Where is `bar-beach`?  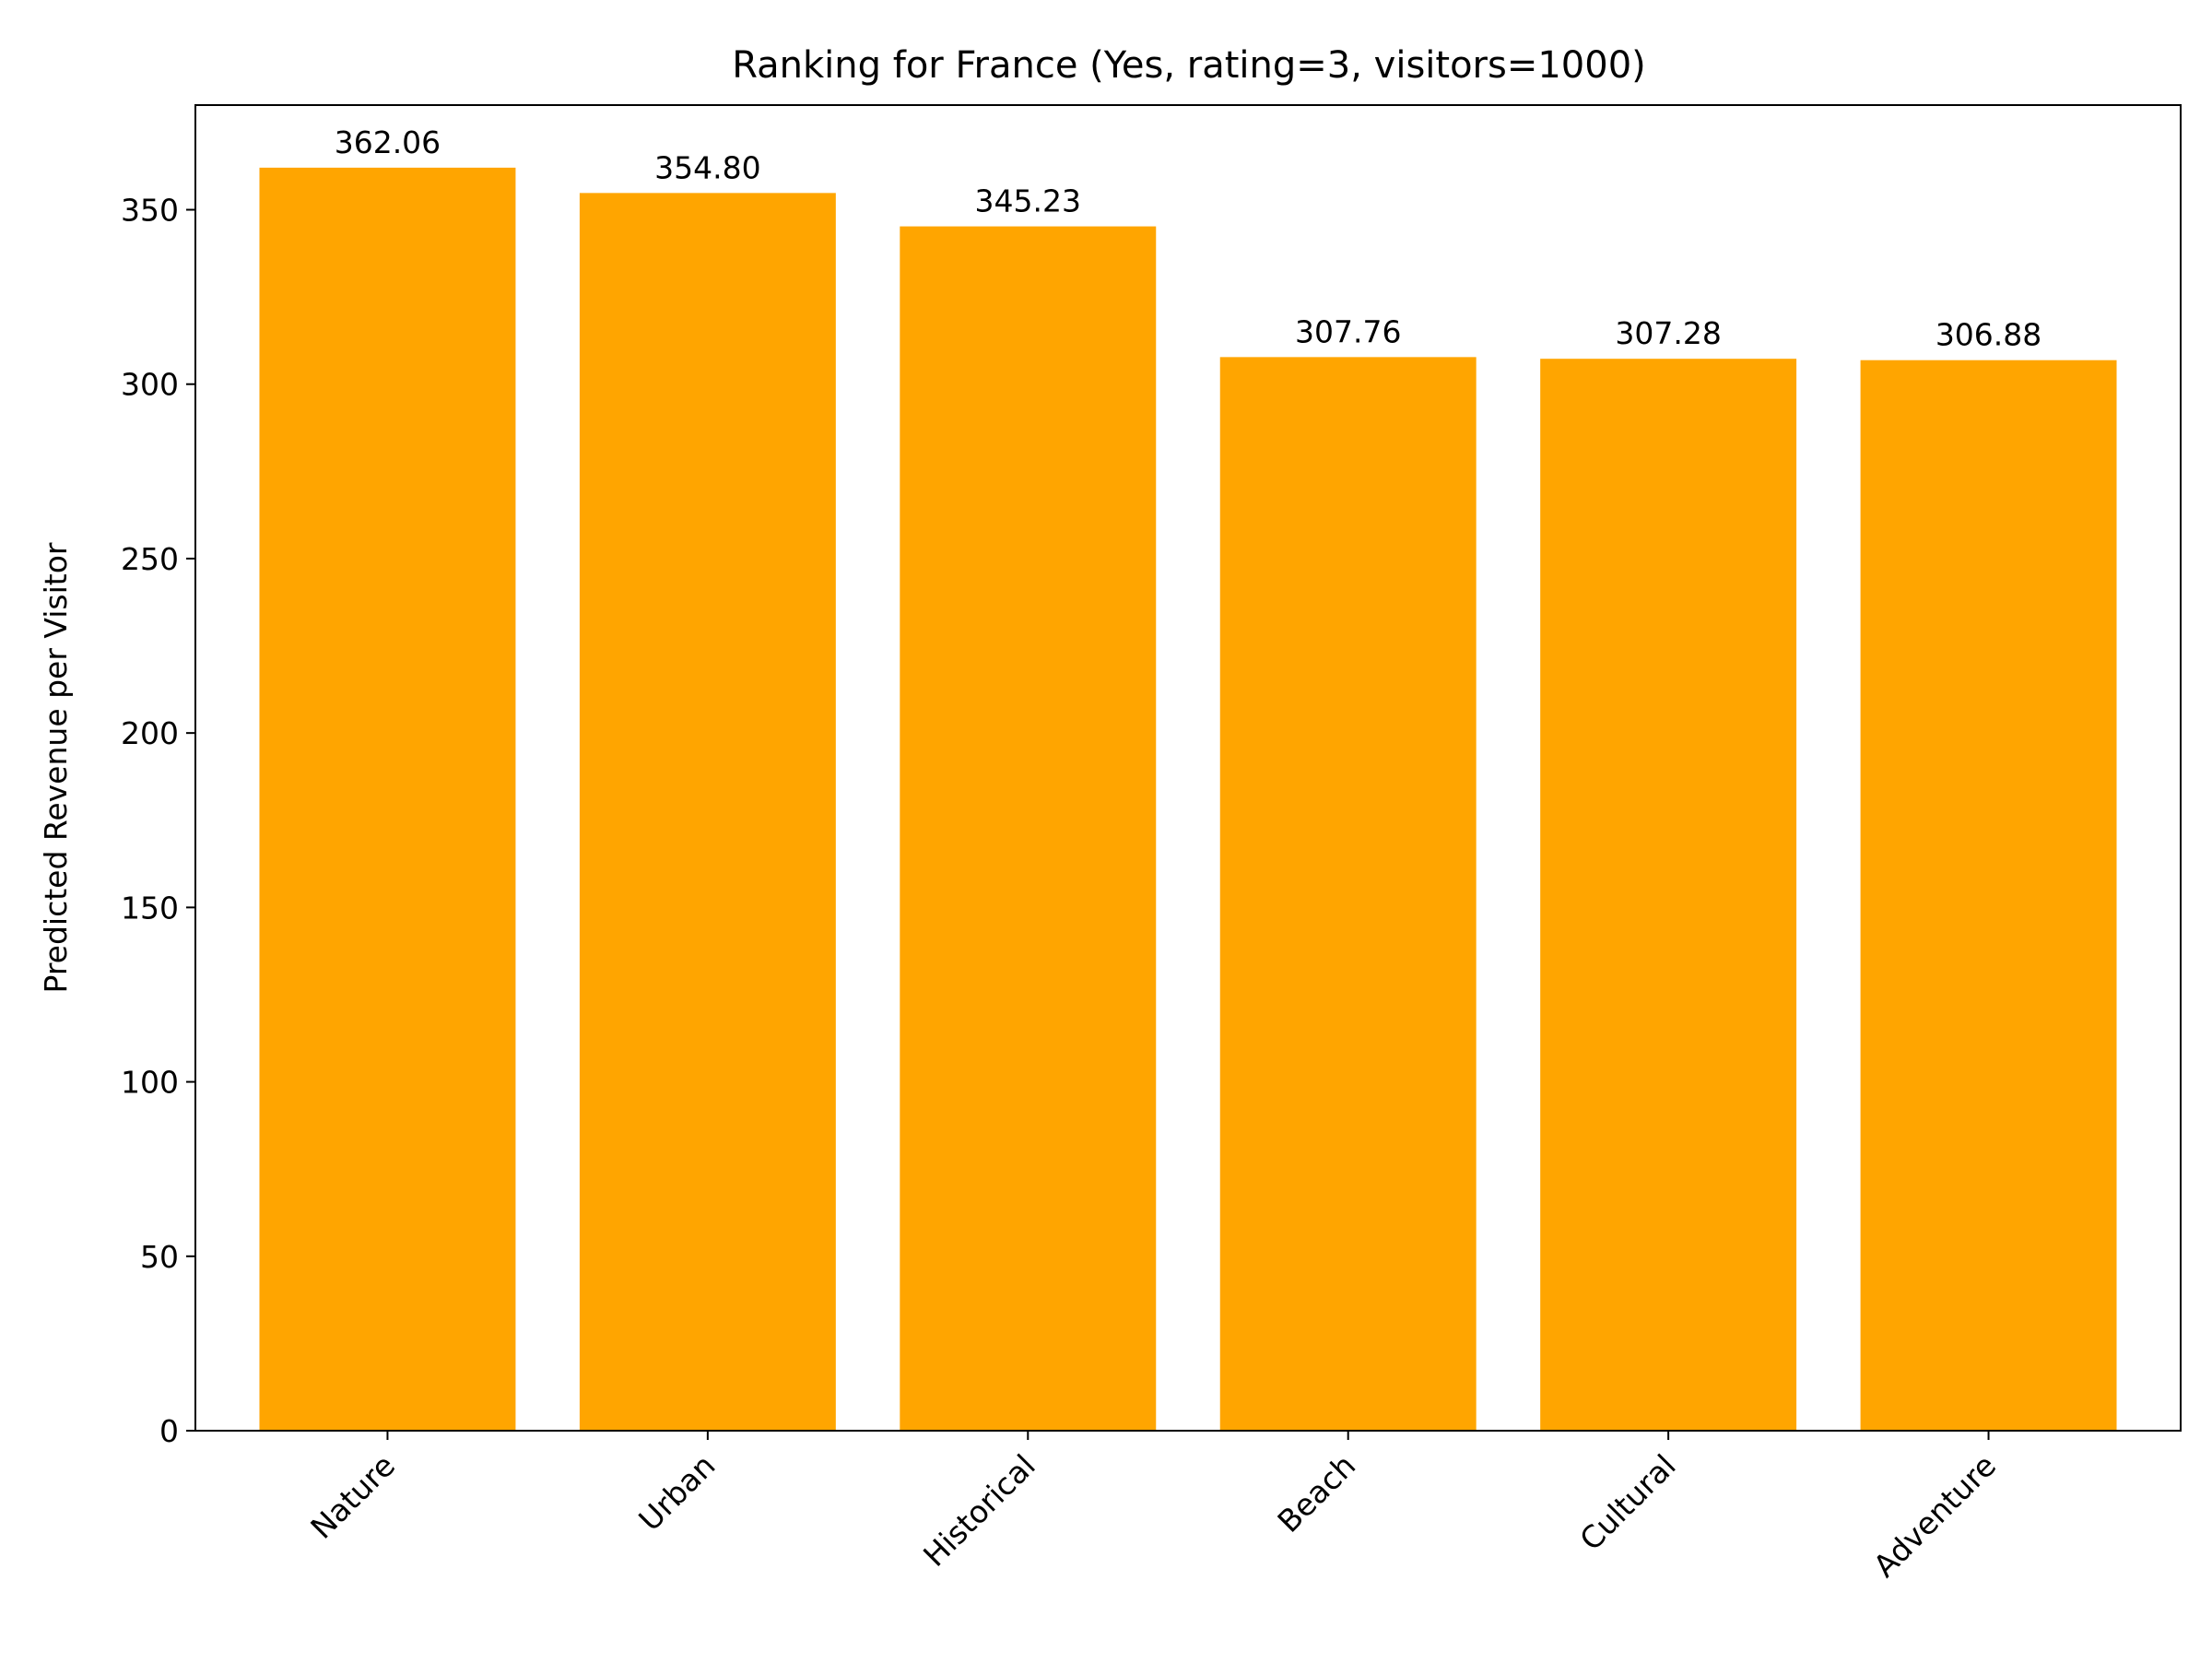 bar-beach is located at coordinates (1348, 894).